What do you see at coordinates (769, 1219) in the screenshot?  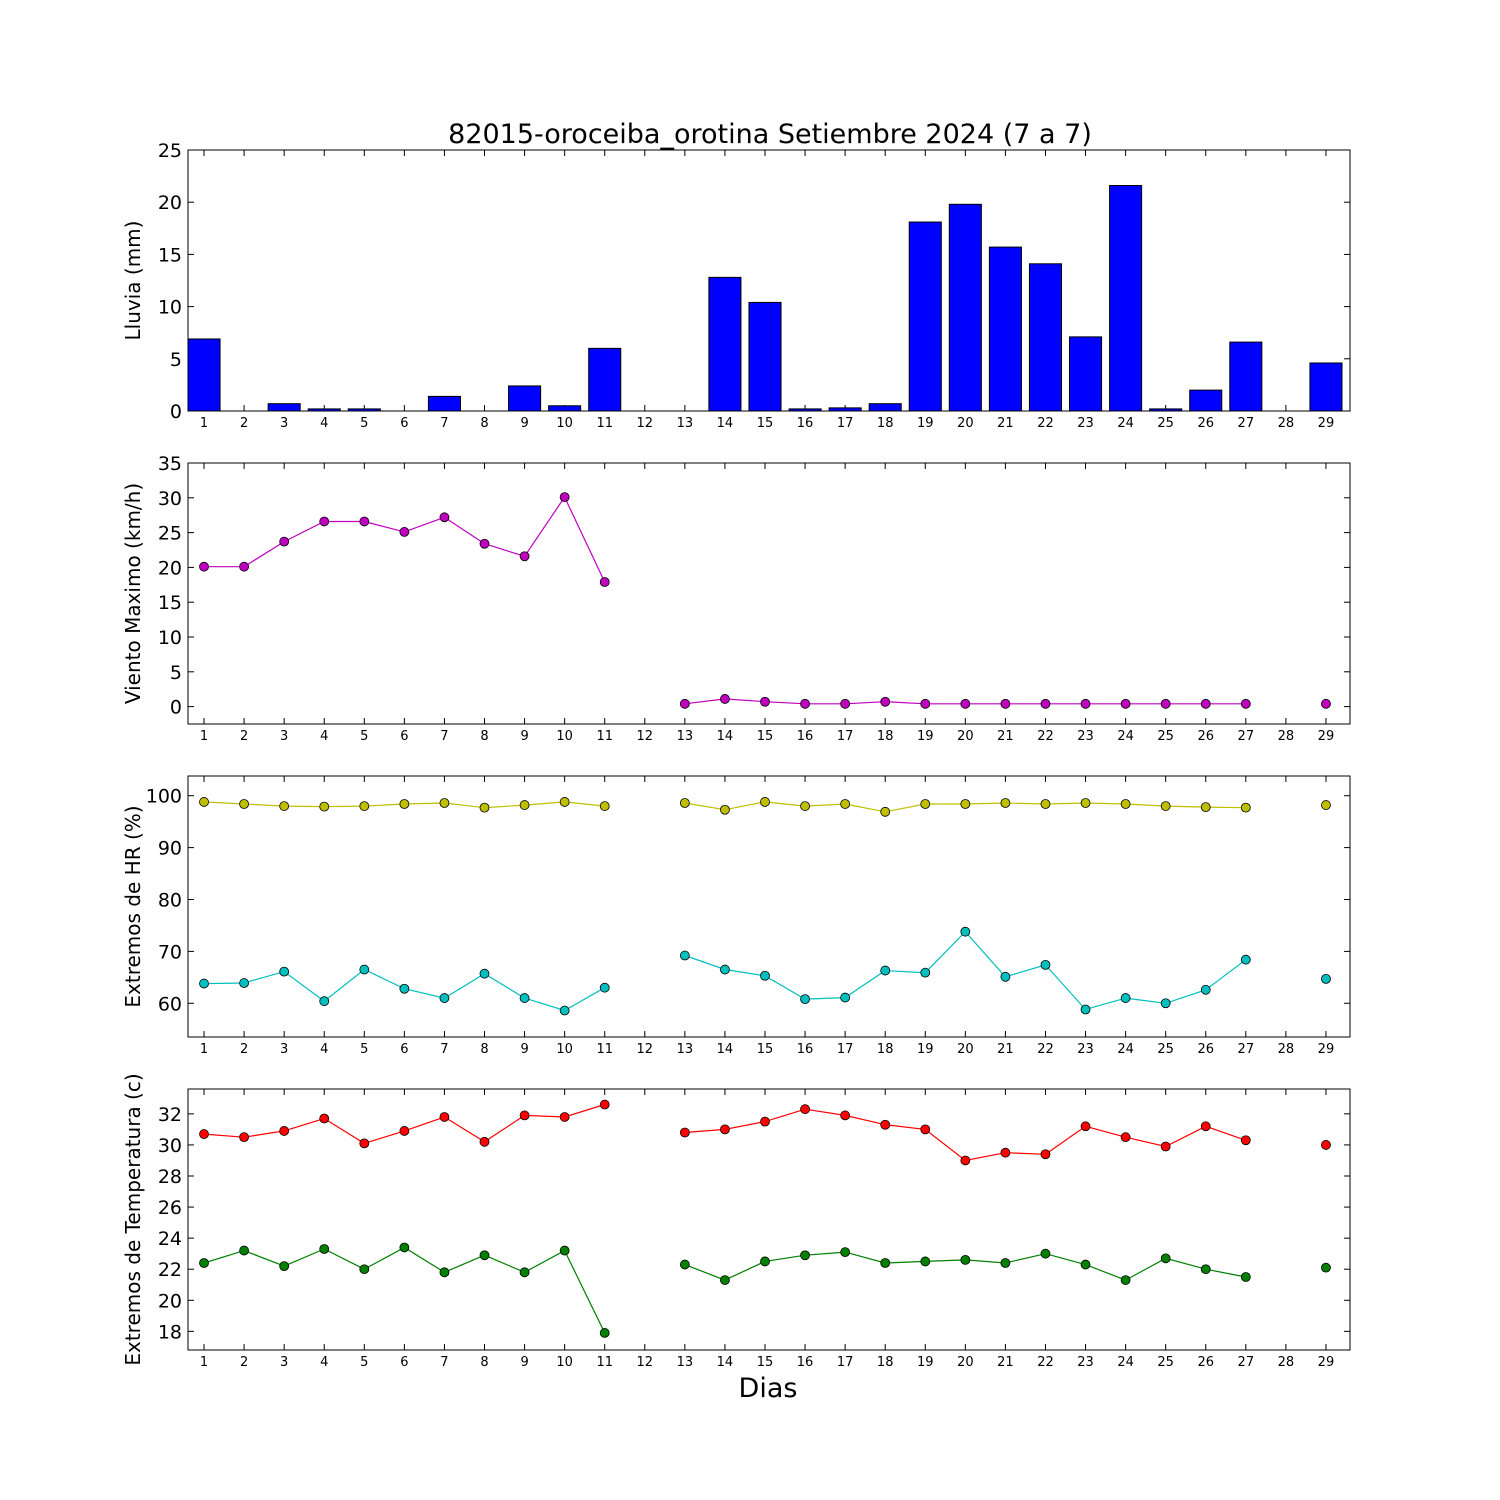 I see `plot-frame` at bounding box center [769, 1219].